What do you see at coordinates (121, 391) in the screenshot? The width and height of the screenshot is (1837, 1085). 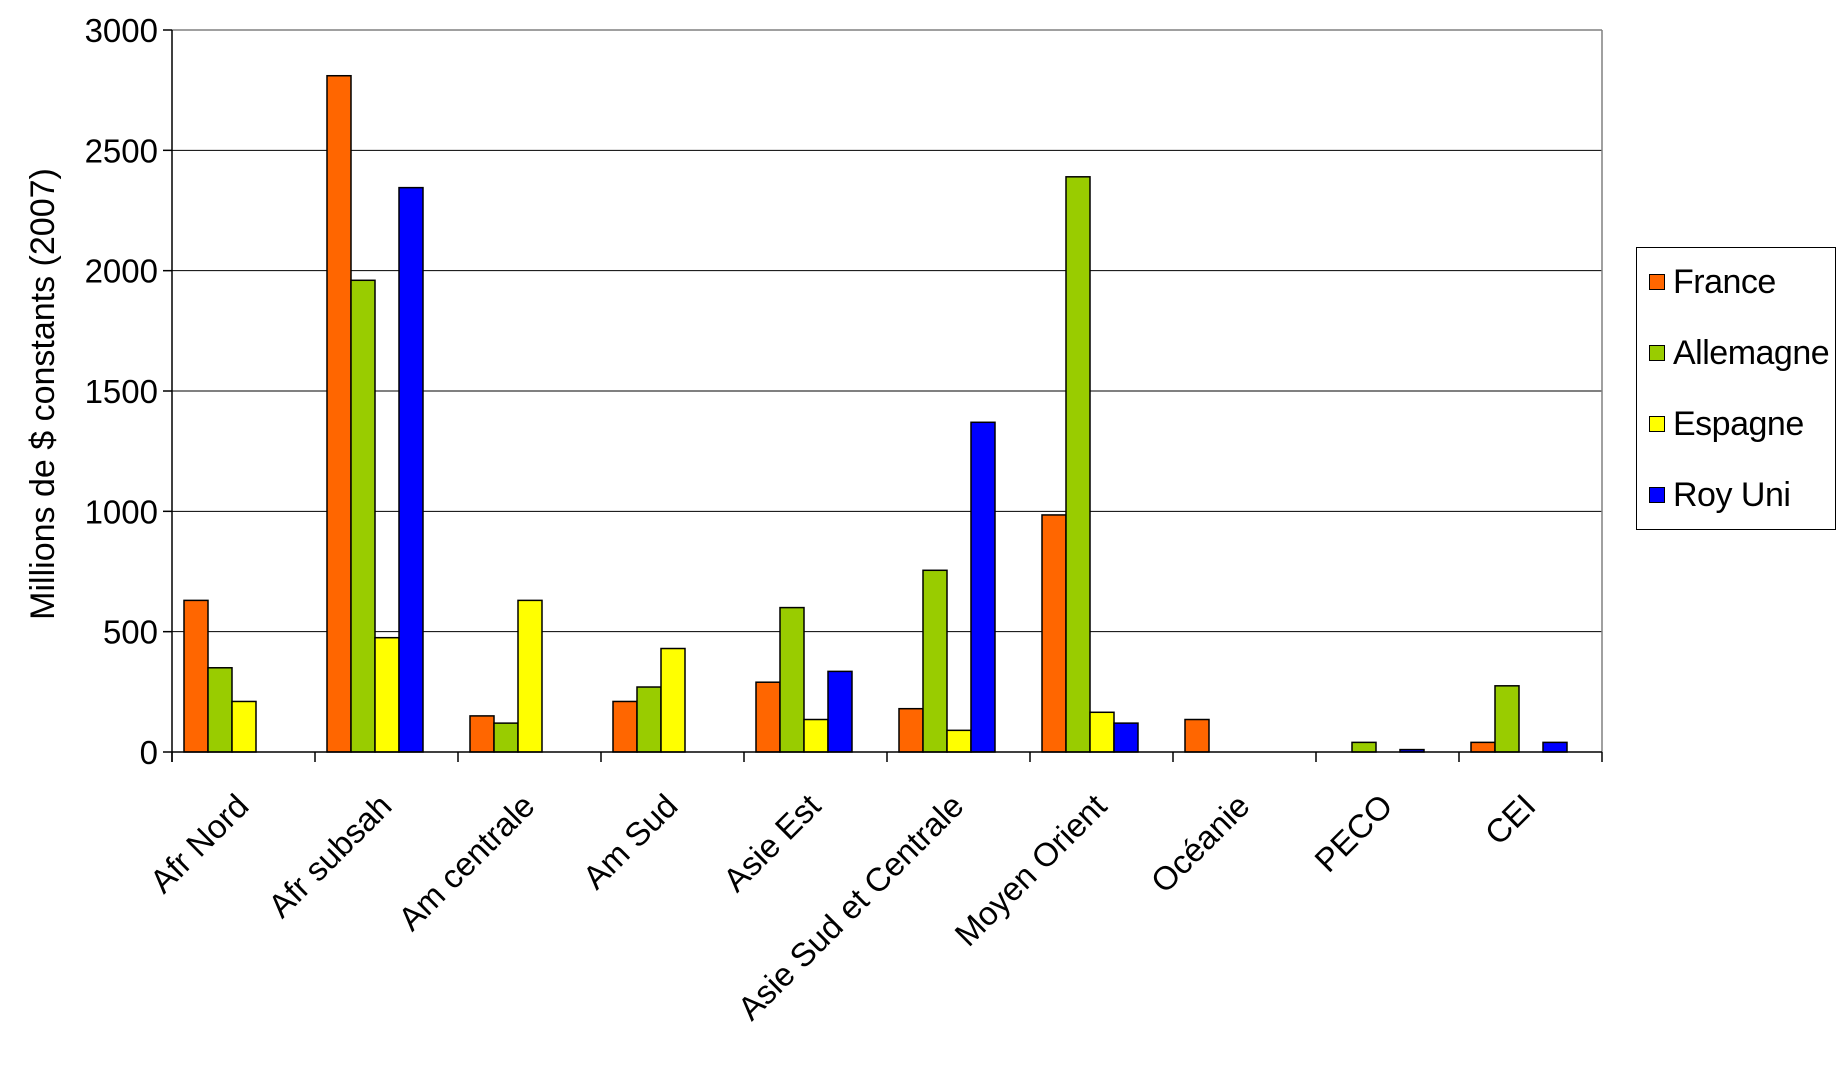 I see `y-tick-label: 1500` at bounding box center [121, 391].